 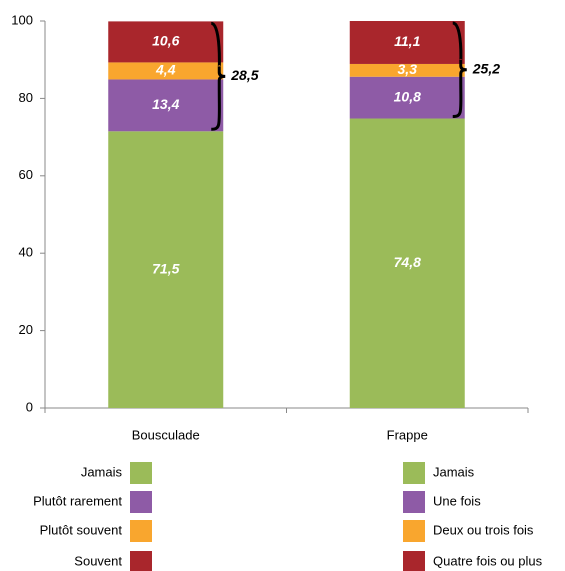 What do you see at coordinates (98, 560) in the screenshot?
I see `legend-label: Souvent` at bounding box center [98, 560].